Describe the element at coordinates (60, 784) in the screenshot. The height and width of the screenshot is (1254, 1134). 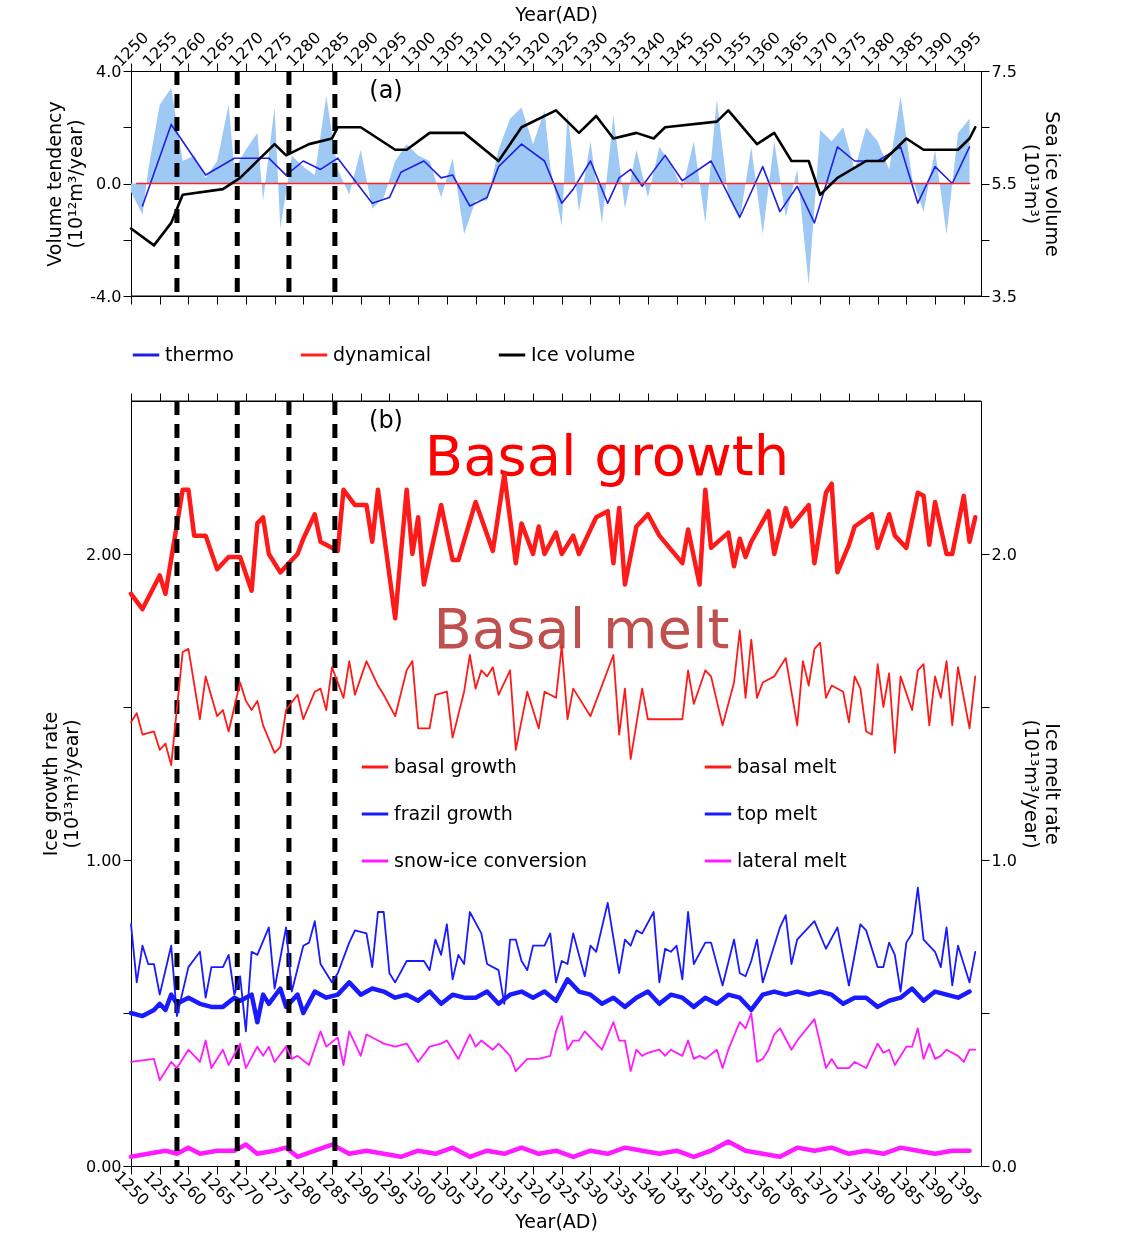
I see `y-axis-title: Ice growth rate (10¹³m³/year)` at that location.